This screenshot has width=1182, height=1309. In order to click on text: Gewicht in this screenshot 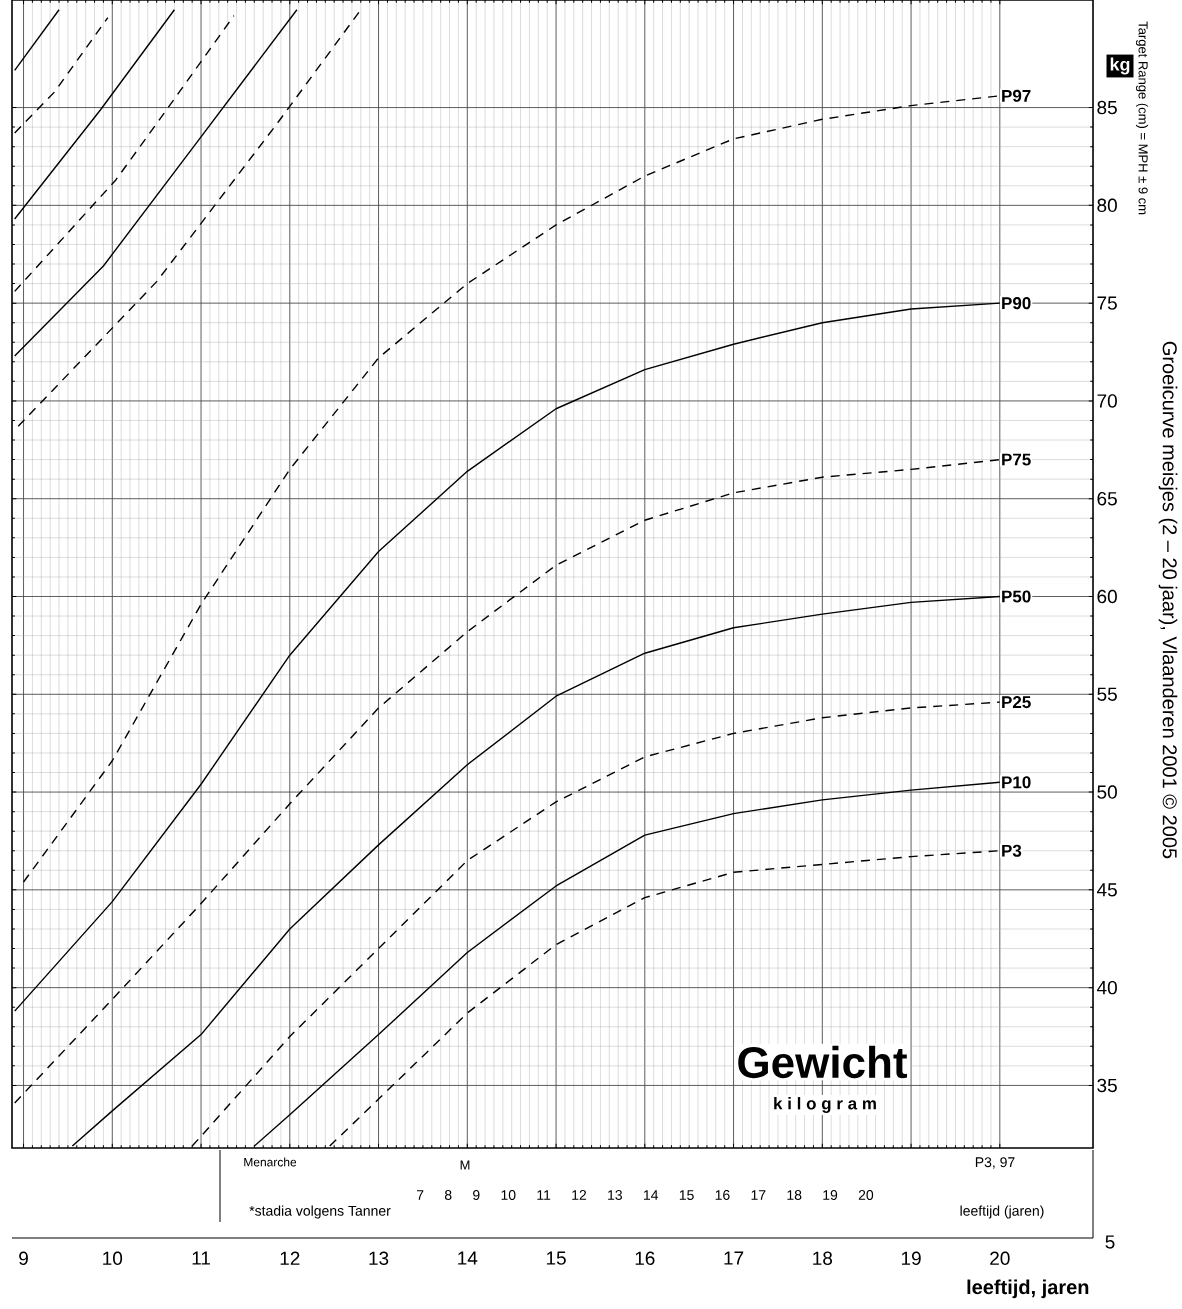, I will do `click(823, 1062)`.